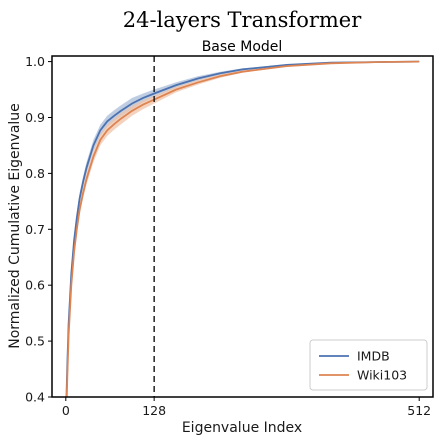 The image size is (444, 440). What do you see at coordinates (35, 229) in the screenshot?
I see `y-tick-label: 0.7` at bounding box center [35, 229].